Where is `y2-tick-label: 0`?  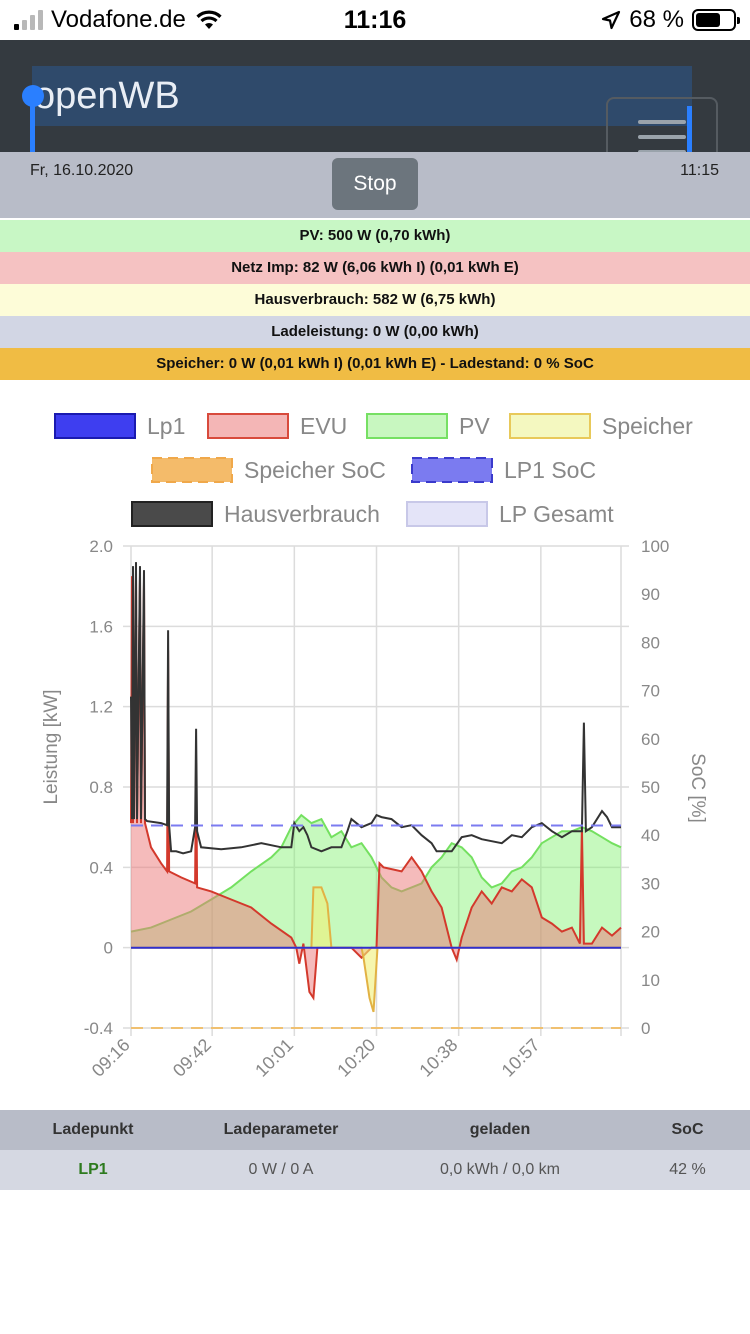
y2-tick-label: 0 is located at coordinates (645, 1028).